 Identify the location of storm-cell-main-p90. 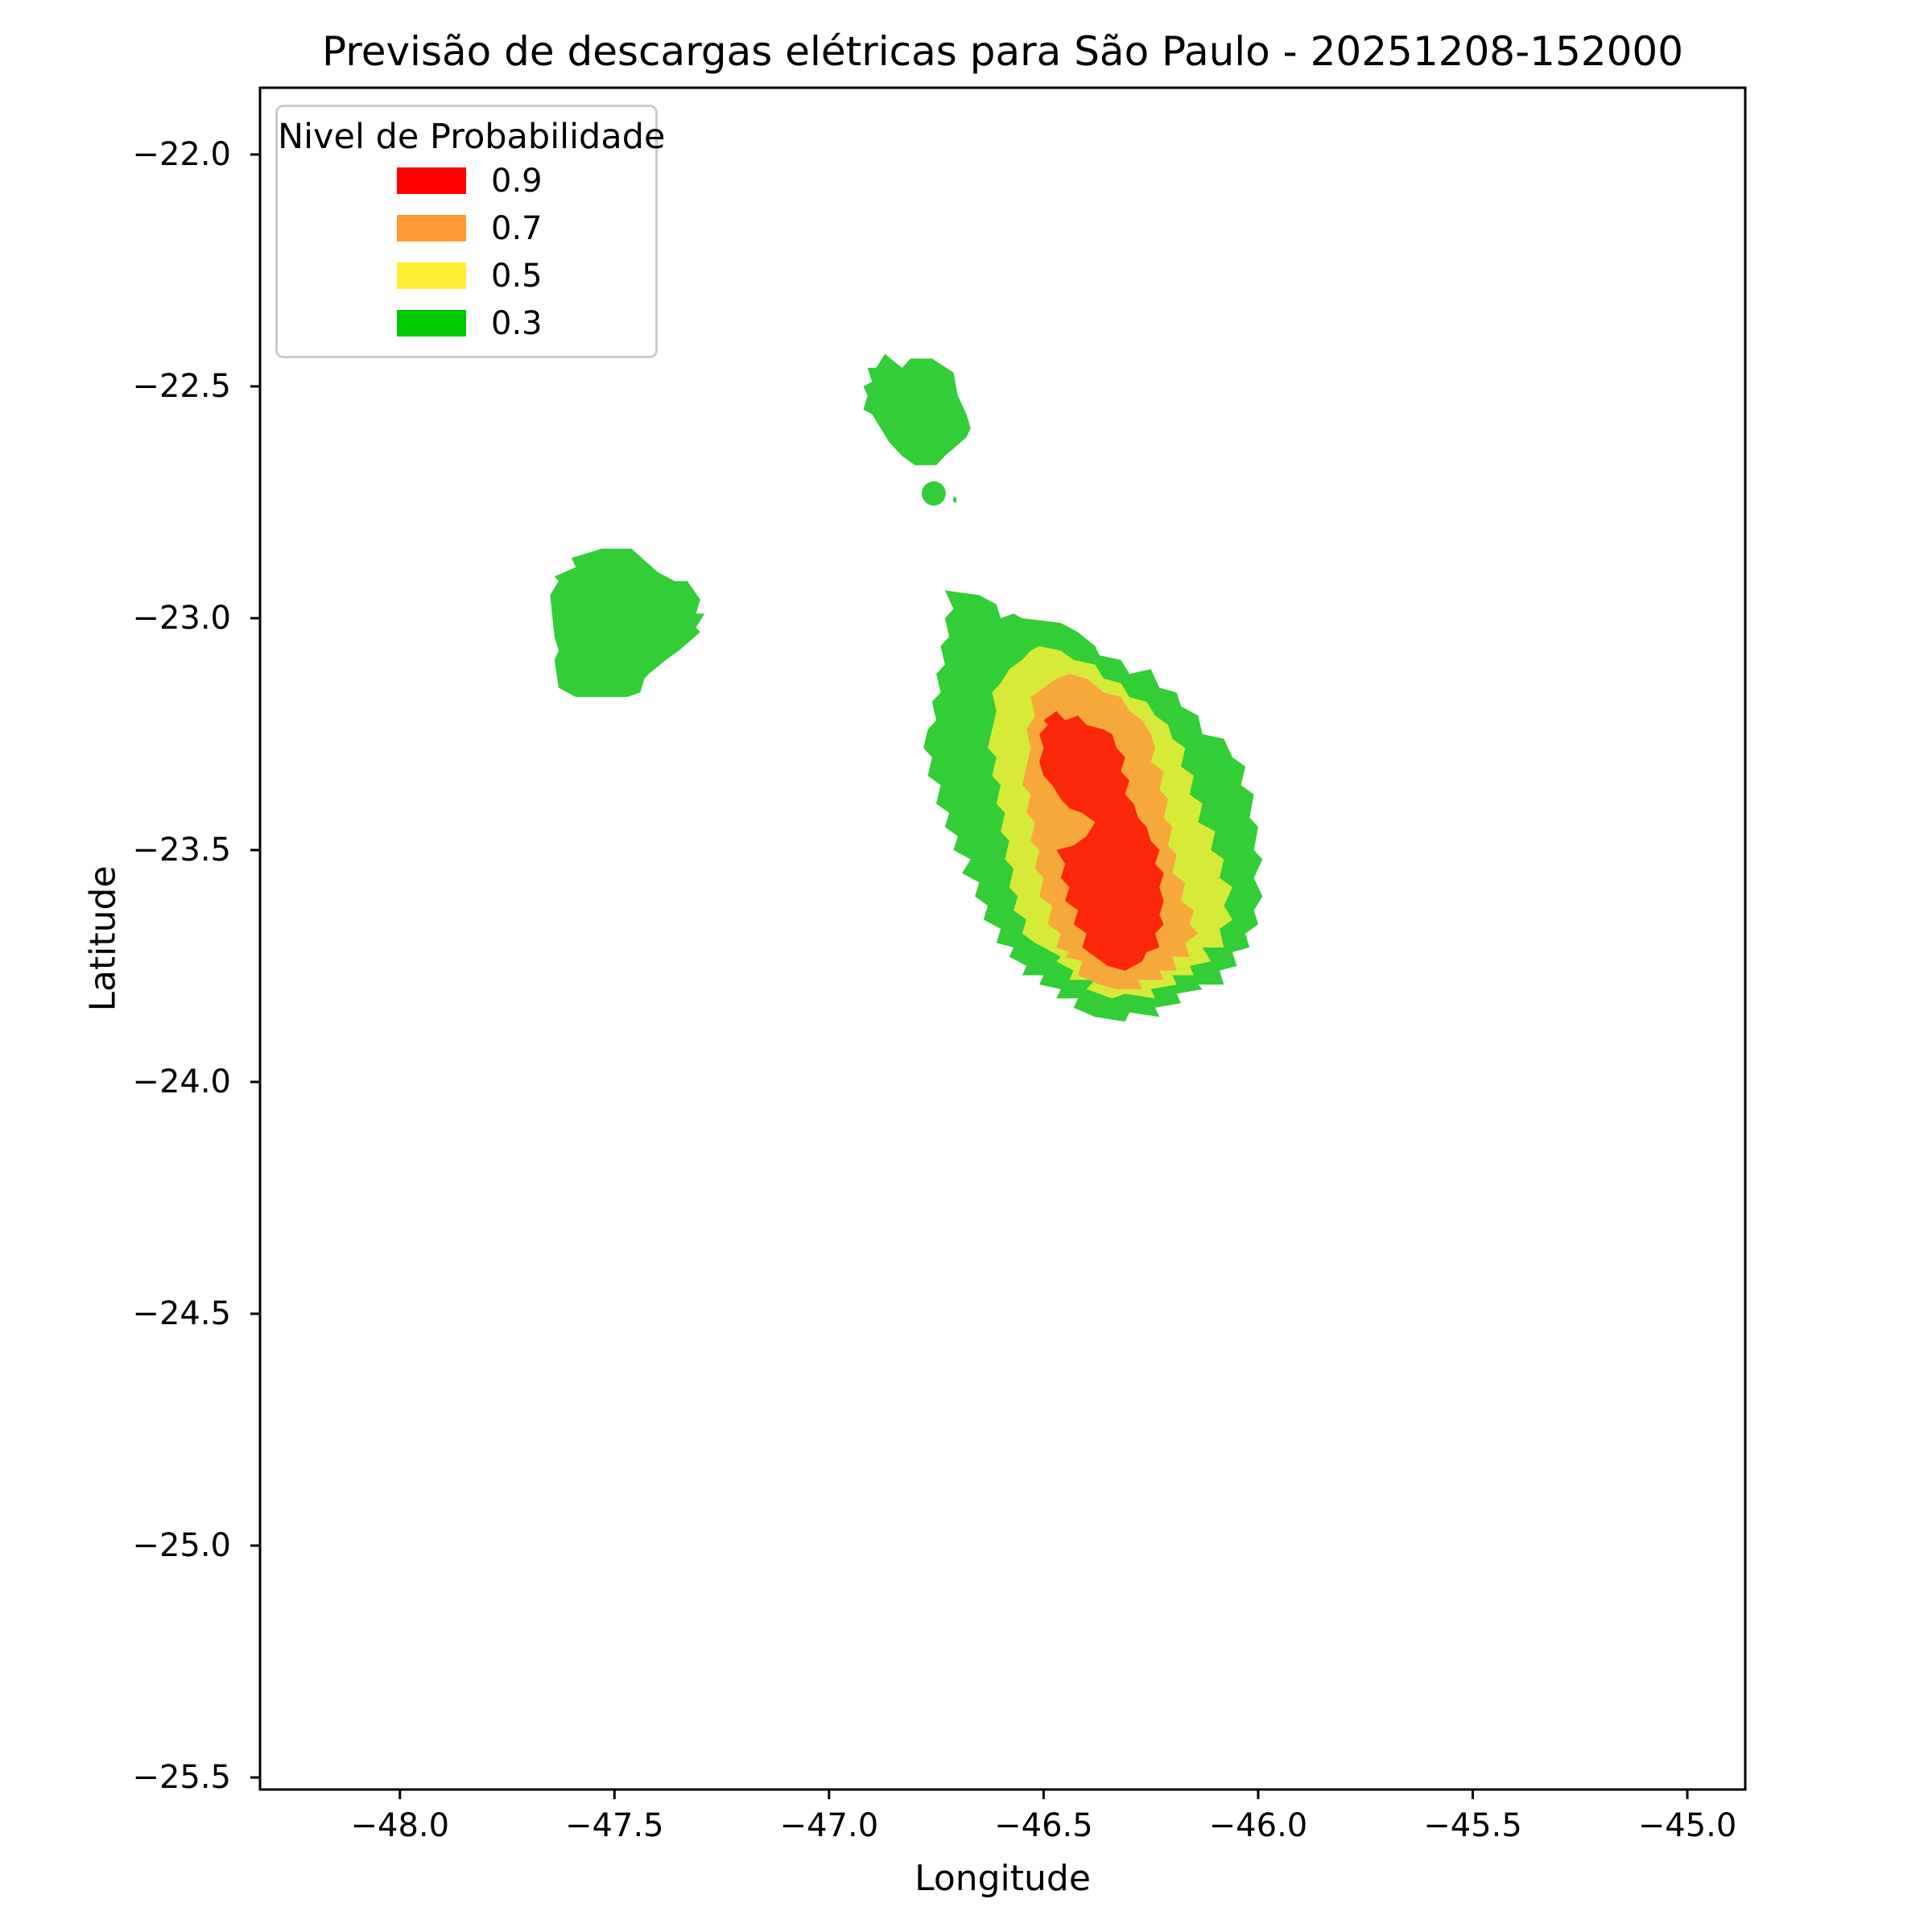
(1101, 841).